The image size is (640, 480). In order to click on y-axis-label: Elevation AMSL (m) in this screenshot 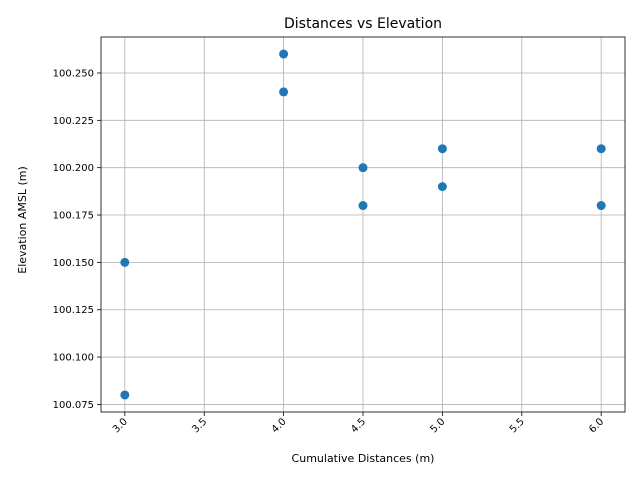, I will do `click(22, 220)`.